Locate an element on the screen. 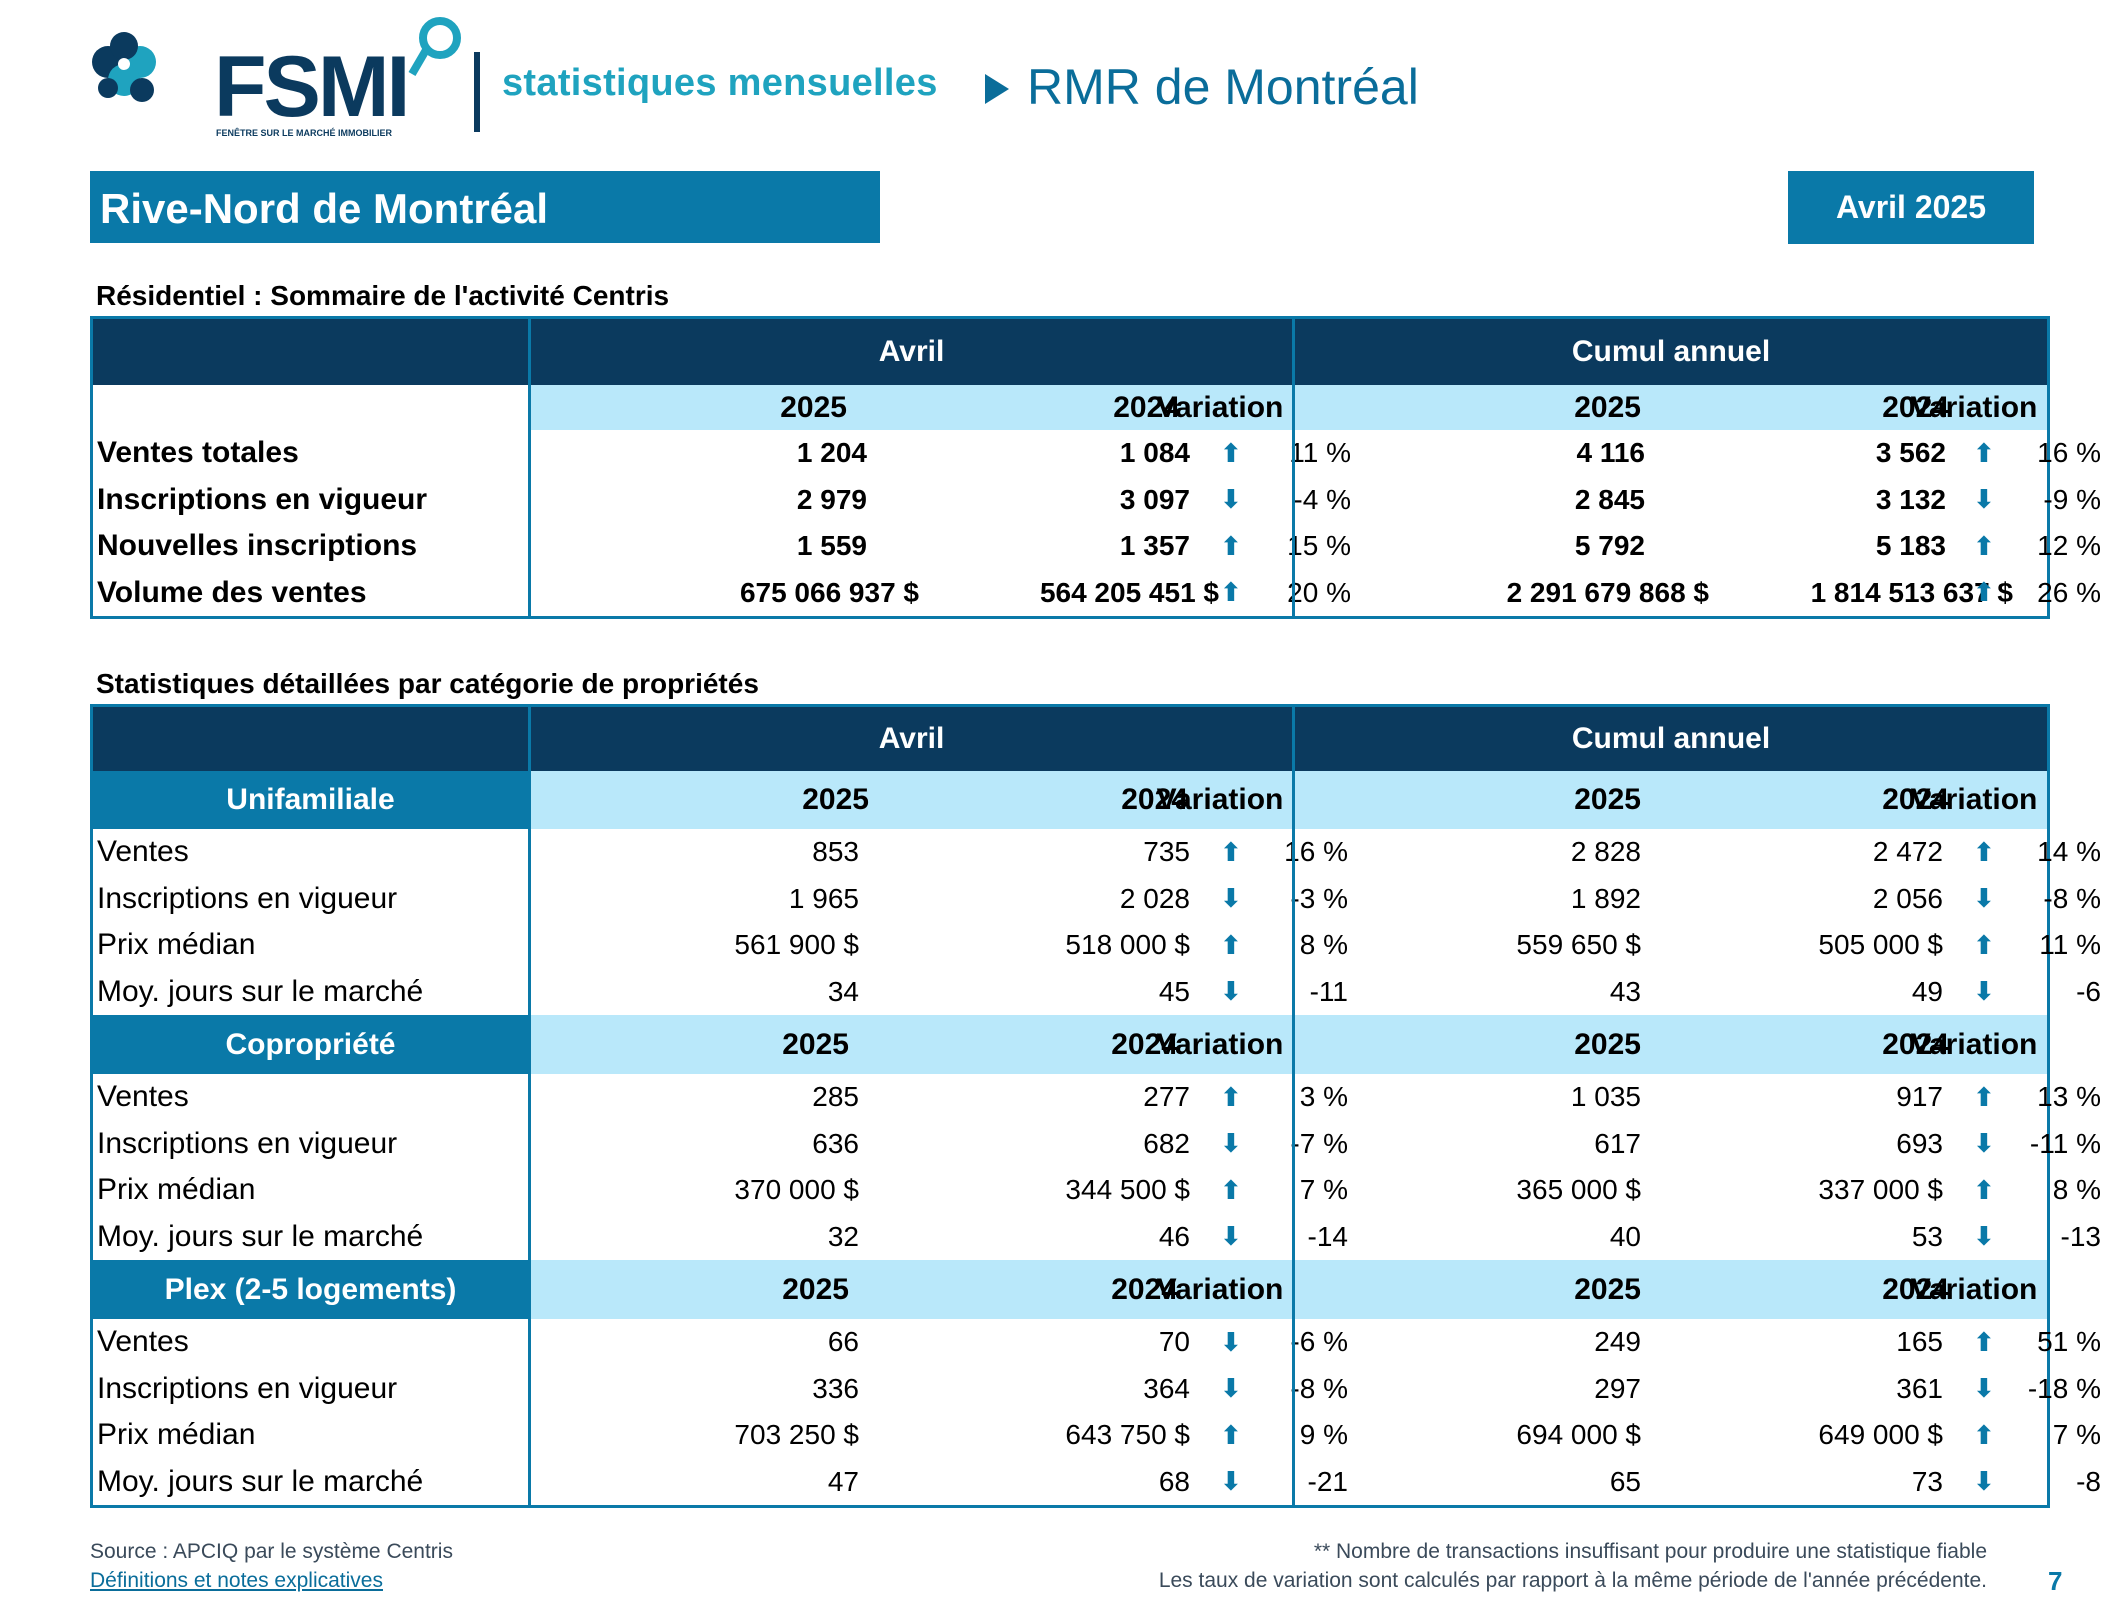 The height and width of the screenshot is (1624, 2110). column-divider is located at coordinates (529, 467).